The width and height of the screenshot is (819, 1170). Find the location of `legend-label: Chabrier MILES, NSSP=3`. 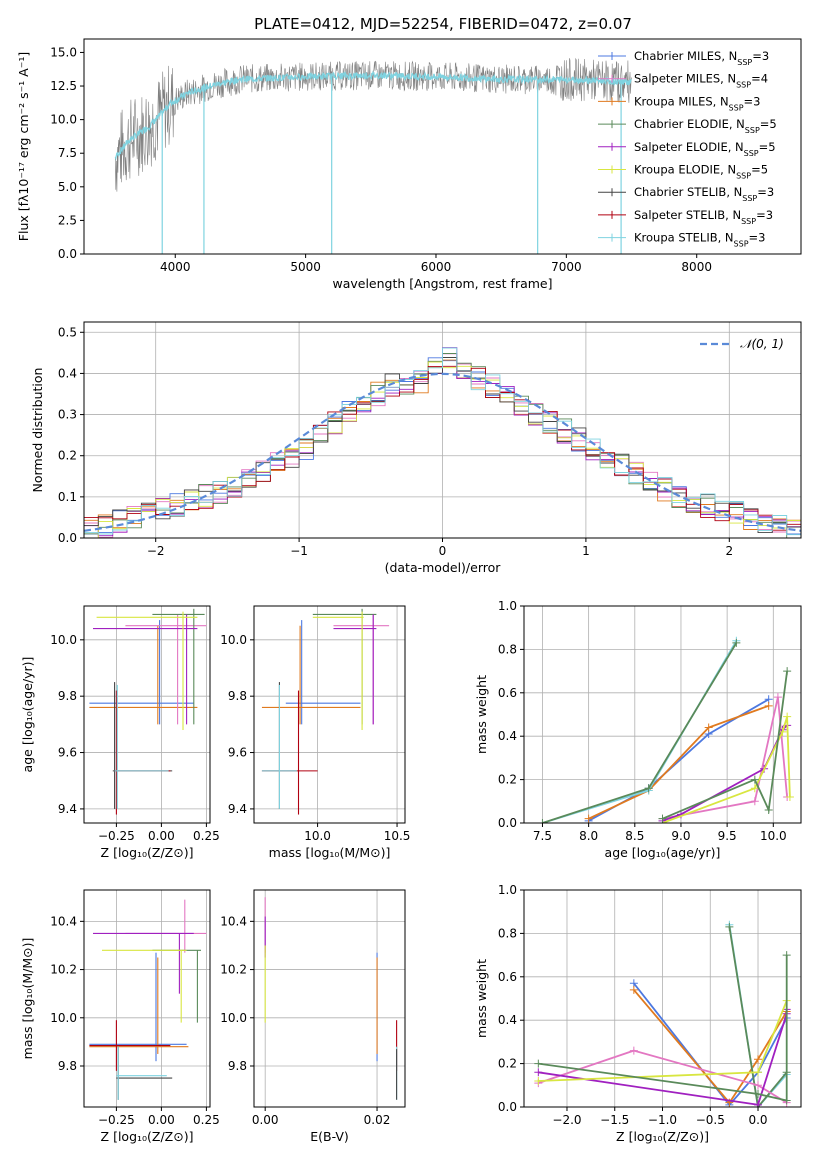

legend-label: Chabrier MILES, NSSP=3 is located at coordinates (701, 58).